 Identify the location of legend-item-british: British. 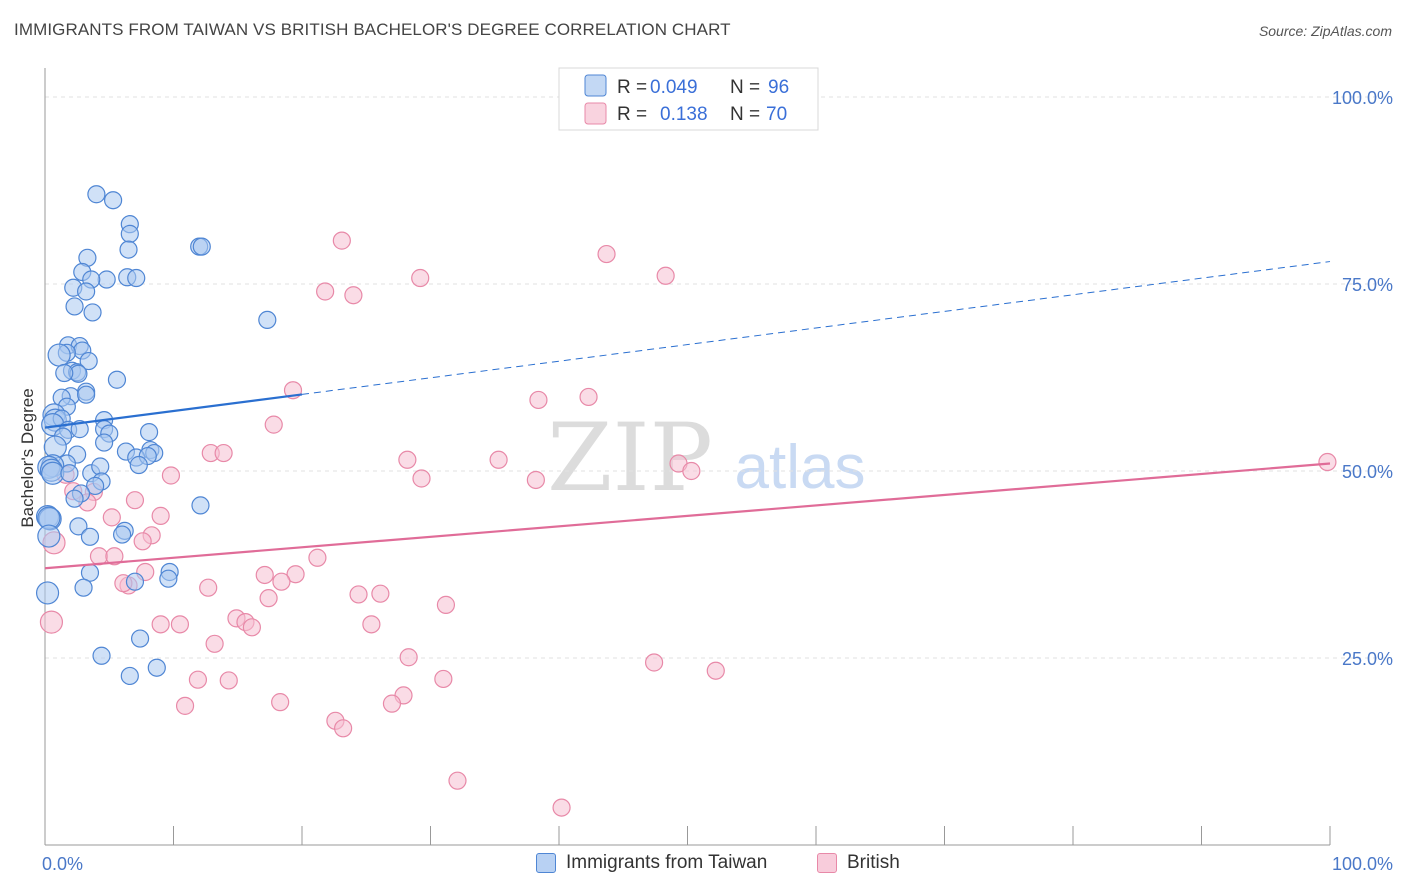
(858, 863).